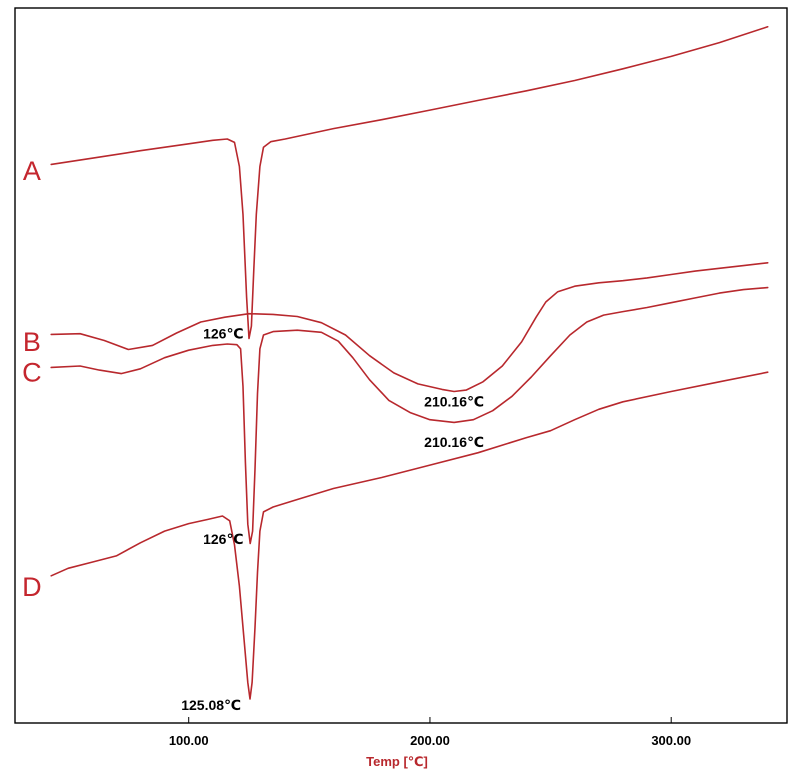 The image size is (805, 781). What do you see at coordinates (409, 327) in the screenshot?
I see `series-b-line` at bounding box center [409, 327].